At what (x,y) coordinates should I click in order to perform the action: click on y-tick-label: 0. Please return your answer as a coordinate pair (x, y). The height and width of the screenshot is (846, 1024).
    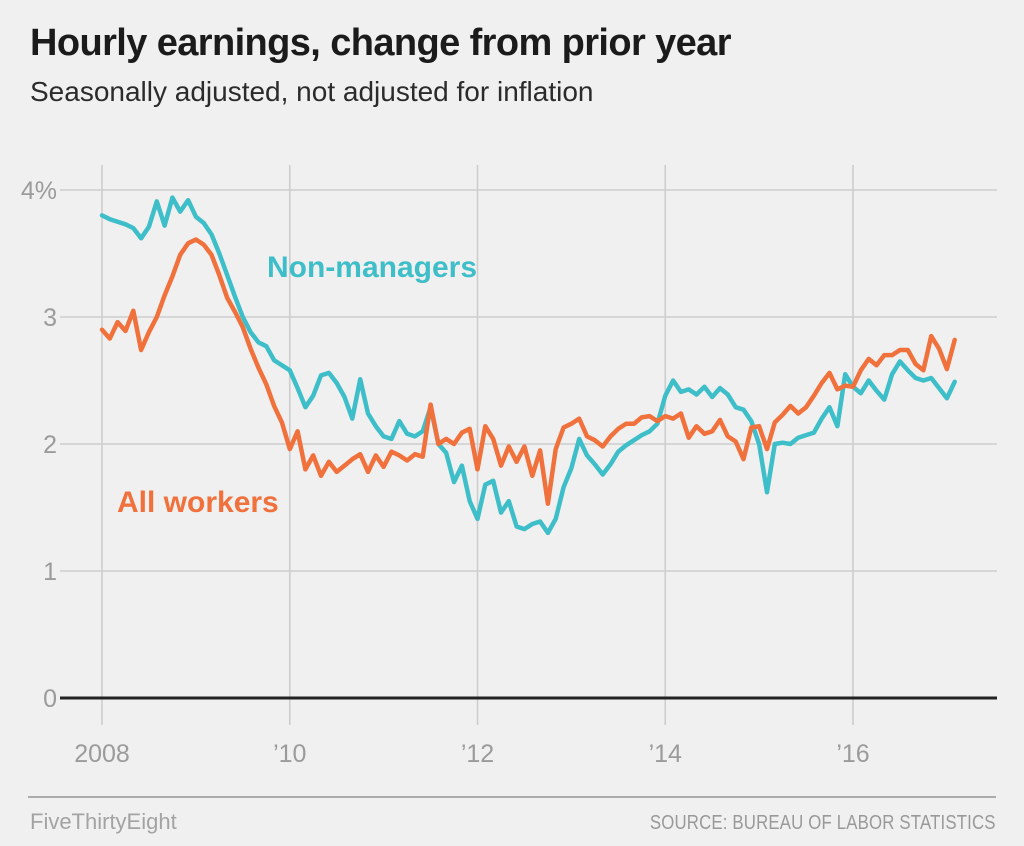
    Looking at the image, I should click on (50, 699).